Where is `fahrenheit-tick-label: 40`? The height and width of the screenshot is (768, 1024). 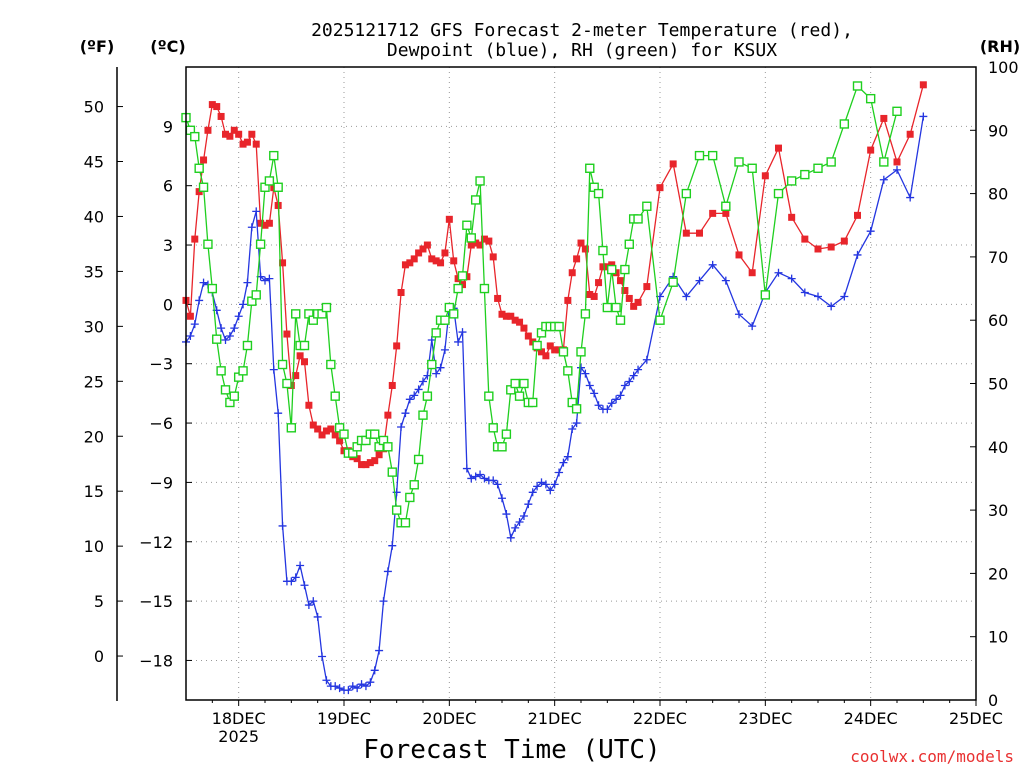 fahrenheit-tick-label: 40 is located at coordinates (94, 216).